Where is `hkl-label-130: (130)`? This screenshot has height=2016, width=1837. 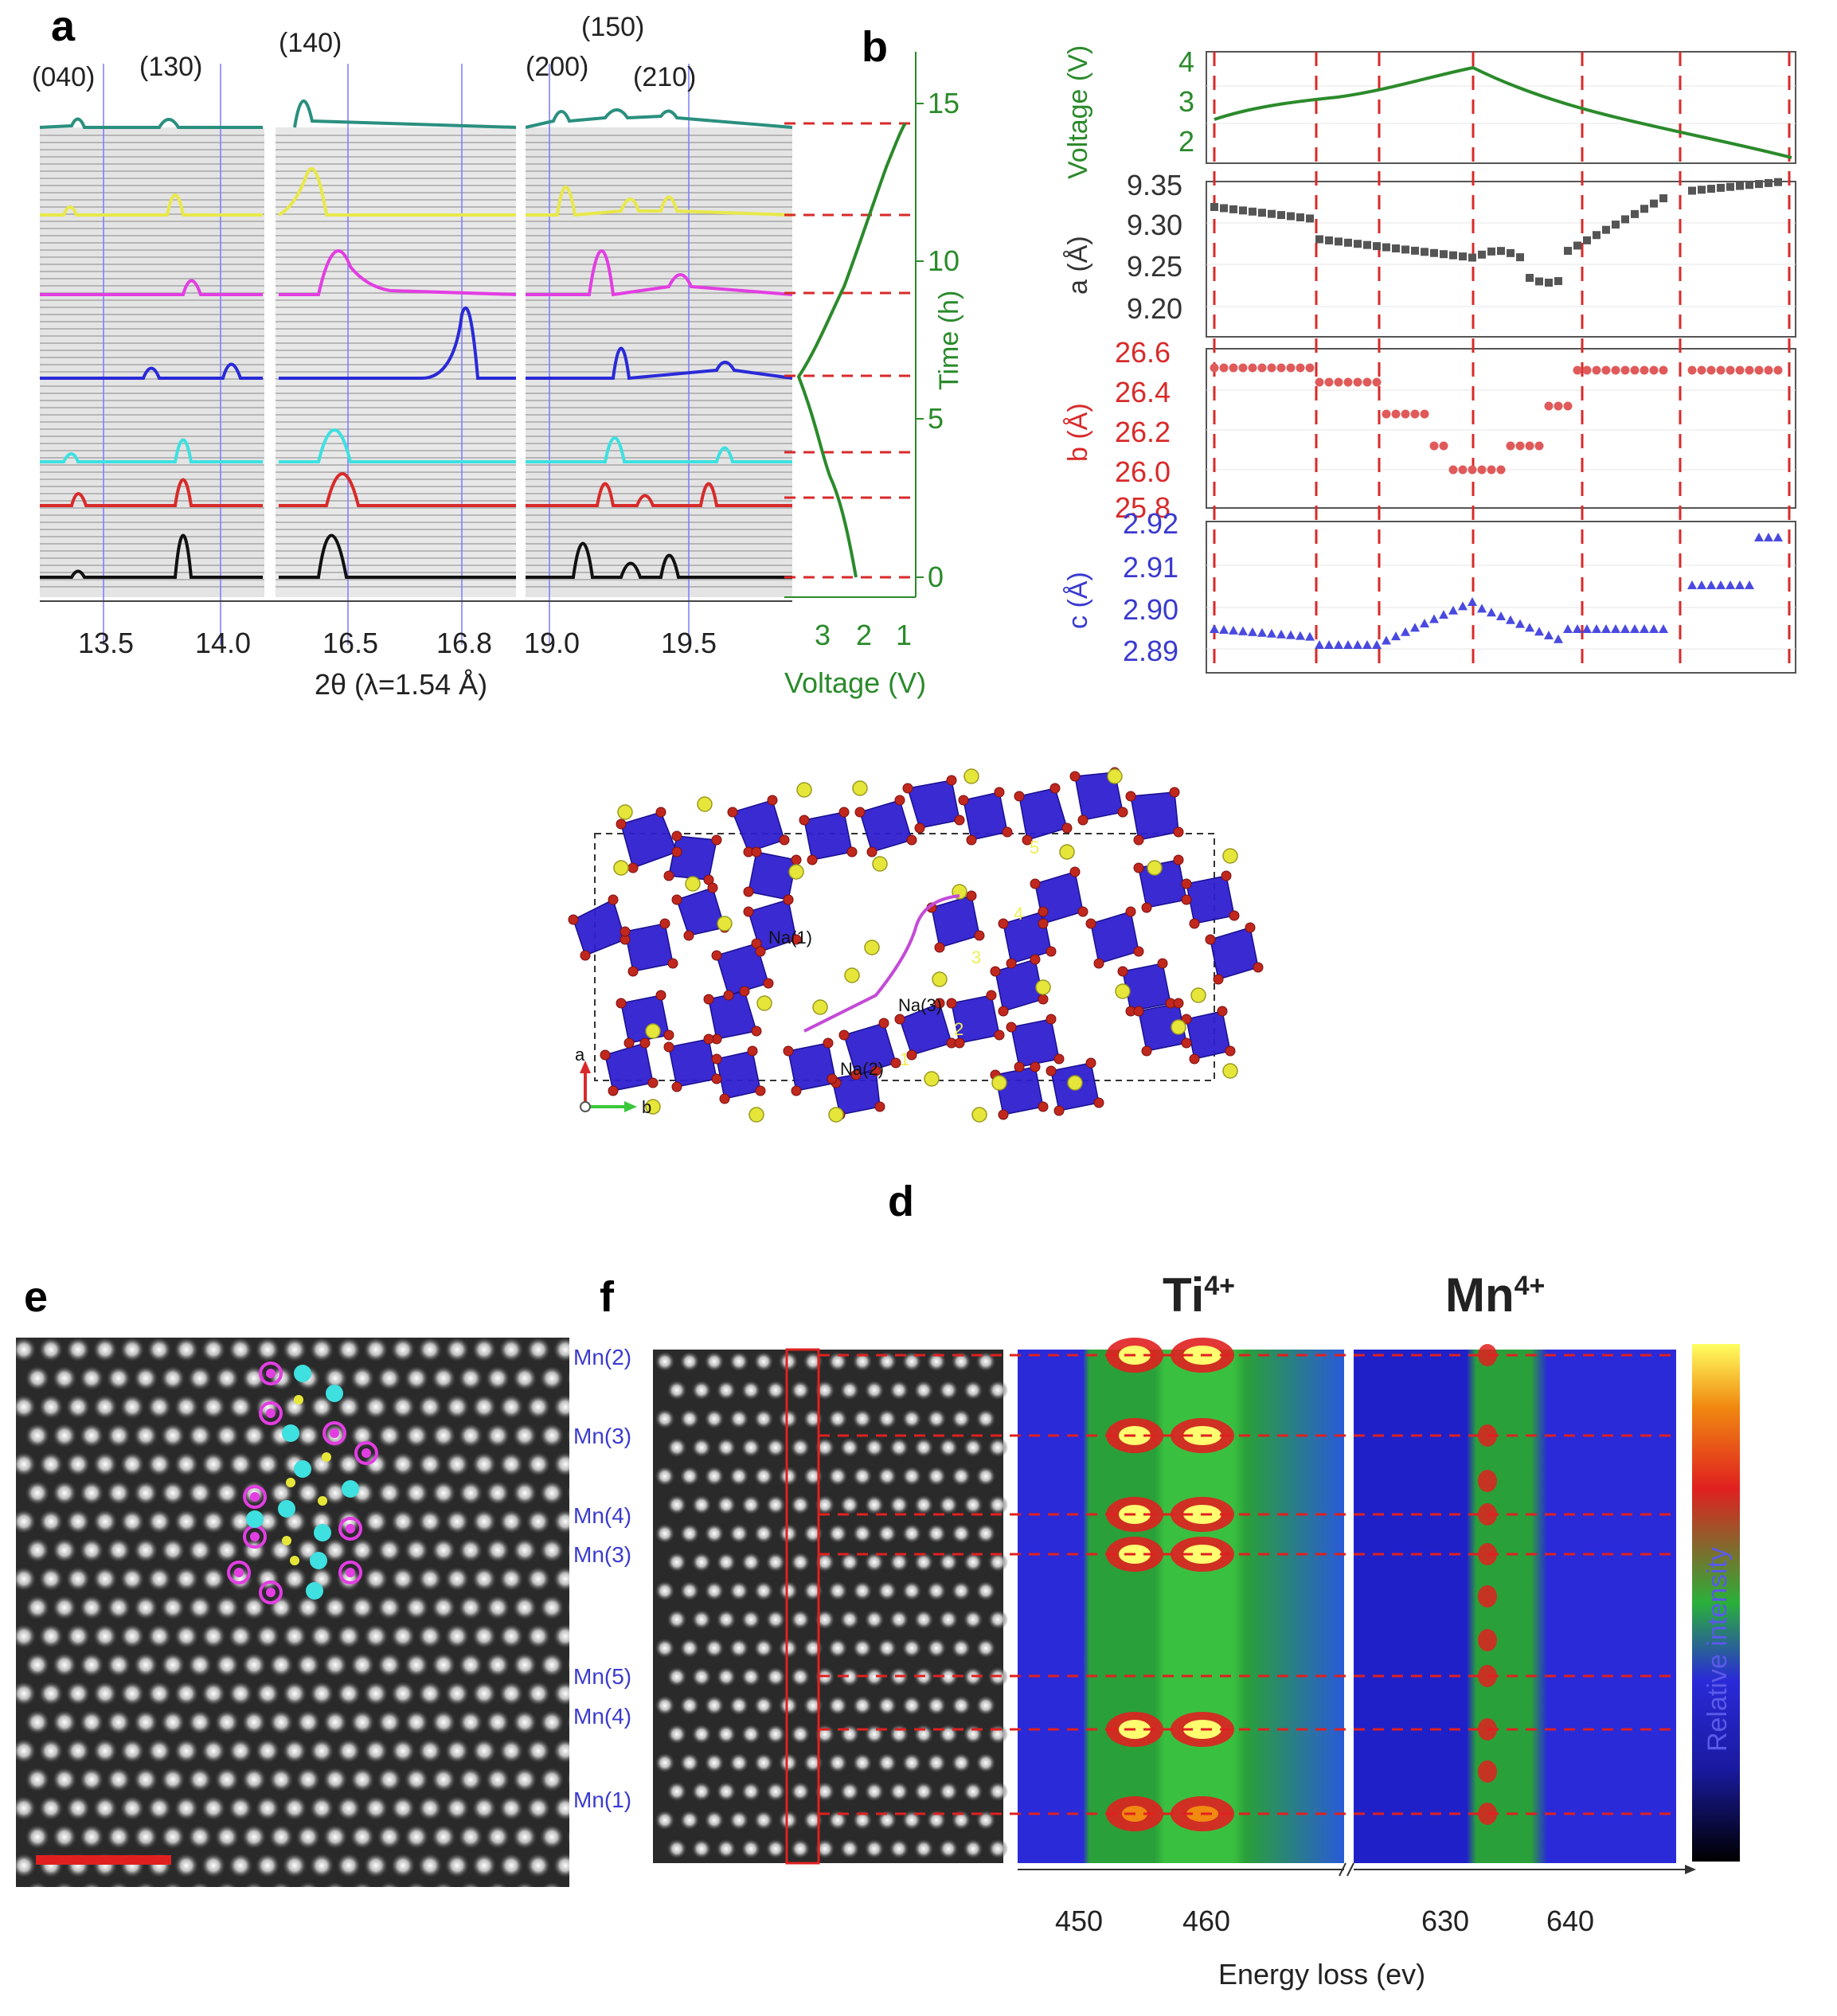 hkl-label-130: (130) is located at coordinates (170, 67).